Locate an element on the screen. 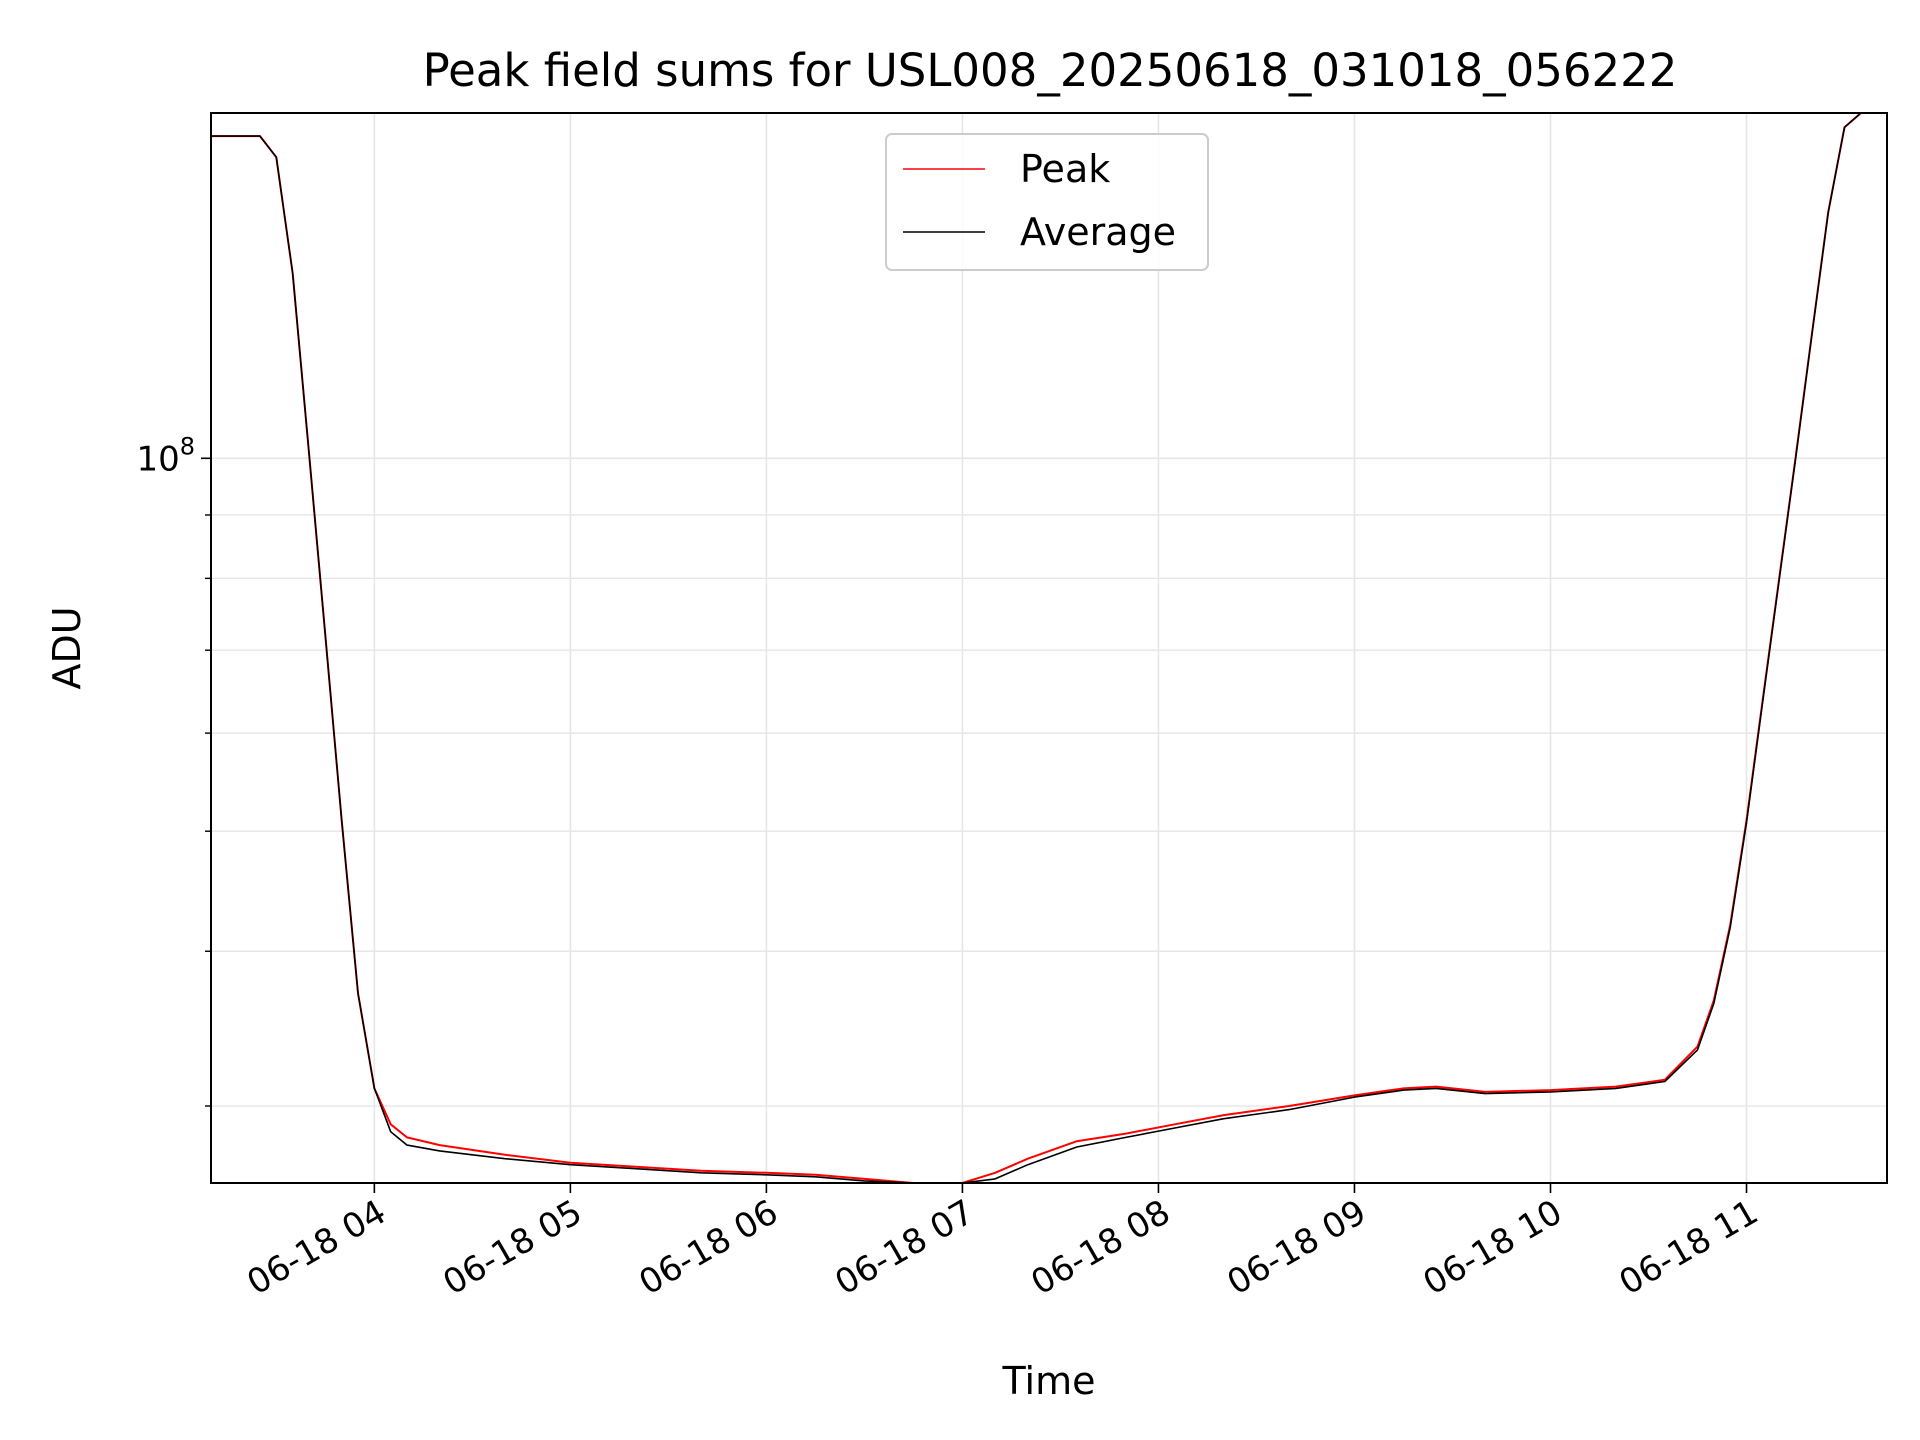 Image resolution: width=1920 pixels, height=1440 pixels. legend-box is located at coordinates (1047, 202).